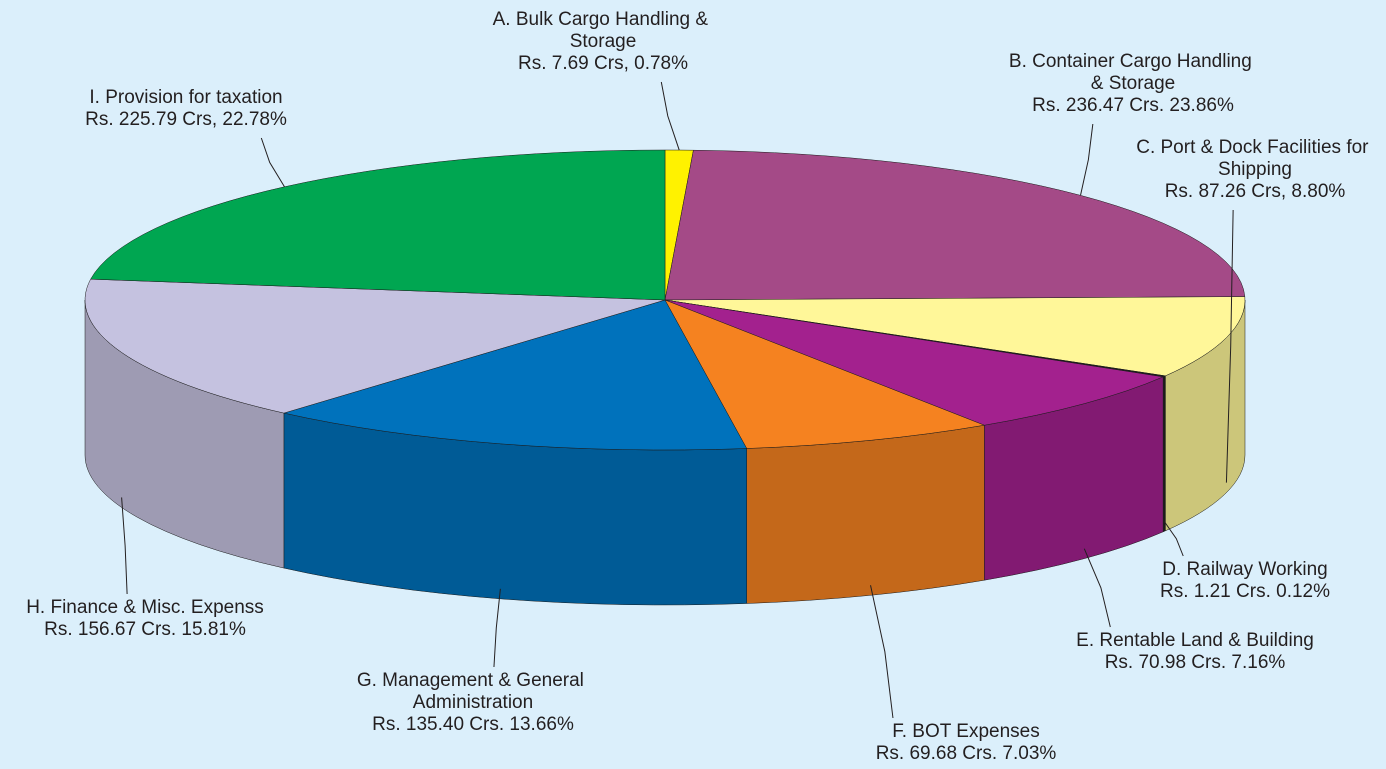 The width and height of the screenshot is (1386, 769). I want to click on value-label: Rs. 225.79 Crs, 22.78%, so click(186, 119).